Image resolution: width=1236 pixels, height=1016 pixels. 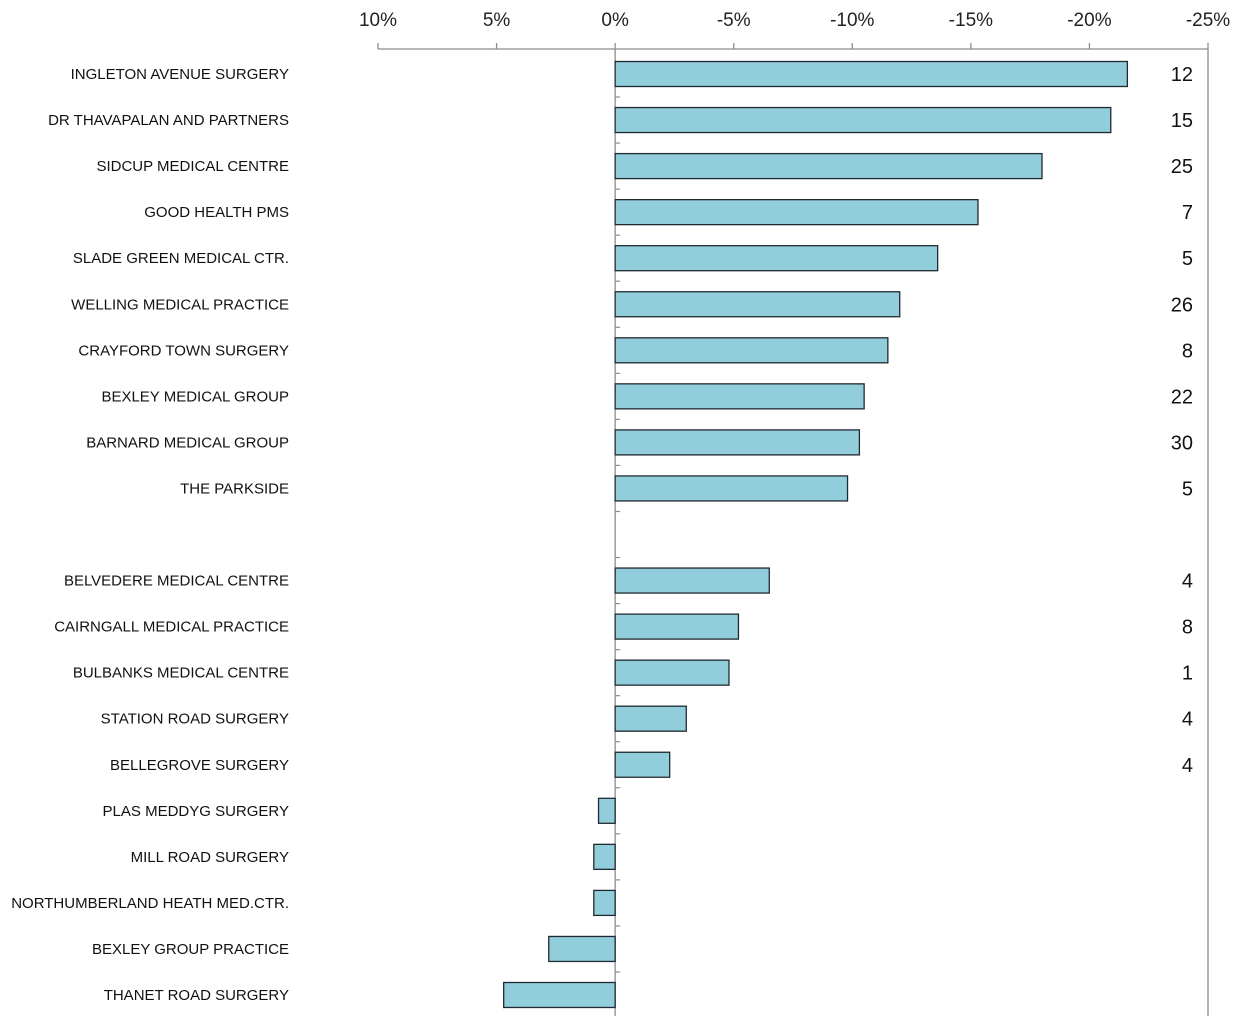 What do you see at coordinates (1182, 420) in the screenshot?
I see `count-labels-group: 12 15 25 7 5 26 8 22 30 5 4 8 1 4 4` at bounding box center [1182, 420].